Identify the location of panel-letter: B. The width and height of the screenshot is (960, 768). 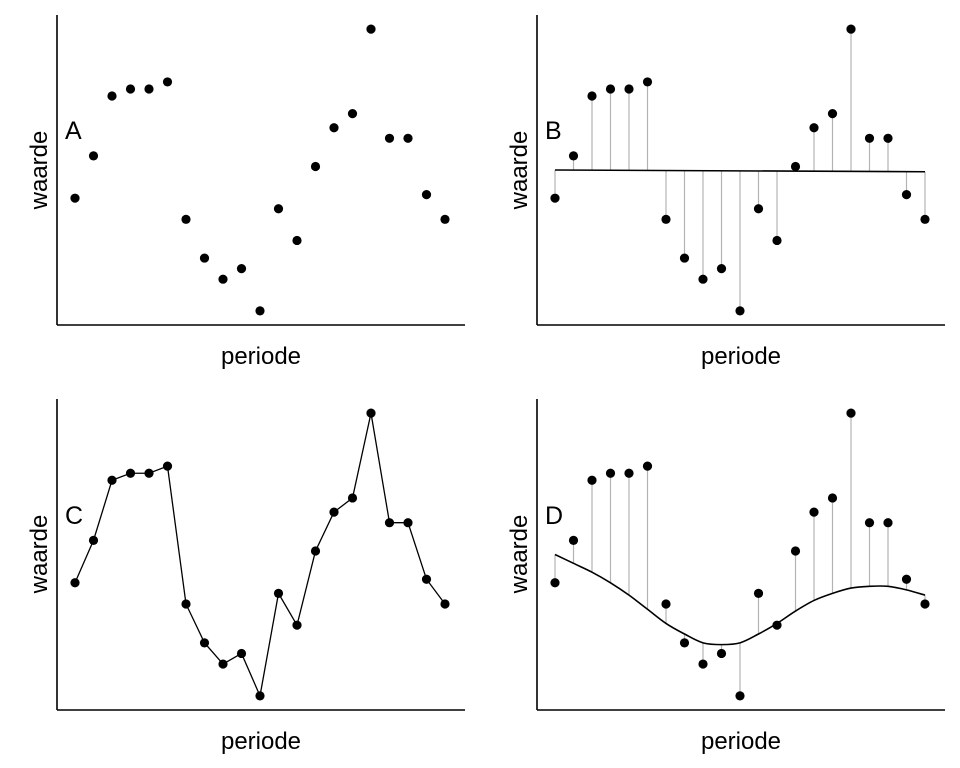
(553, 131).